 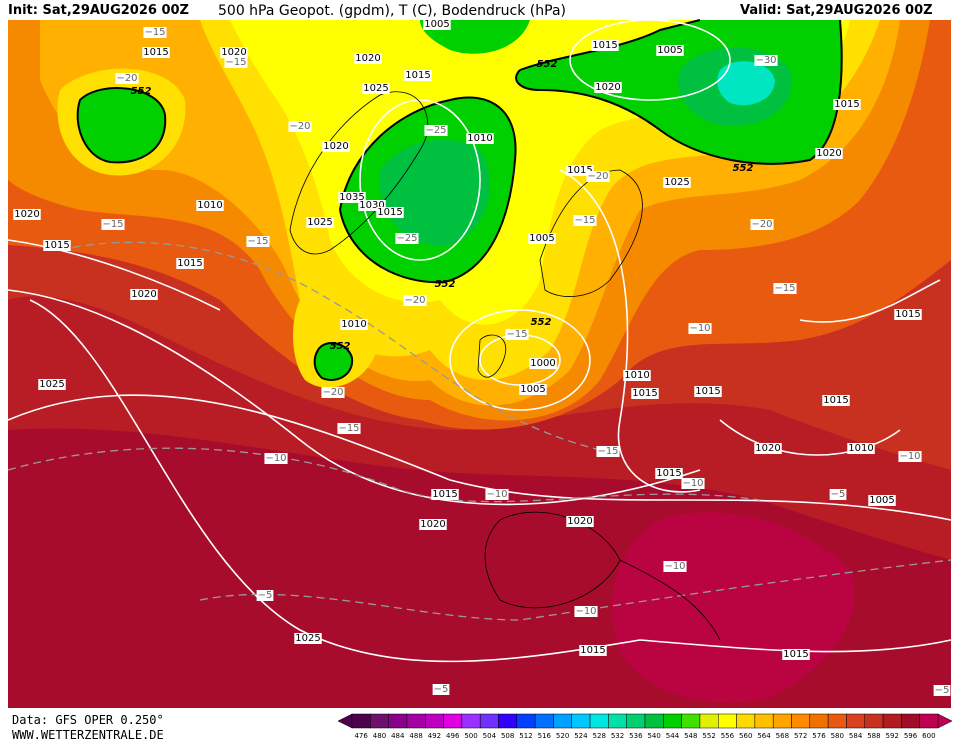 I want to click on isobar-label: 1030, so click(x=372, y=205).